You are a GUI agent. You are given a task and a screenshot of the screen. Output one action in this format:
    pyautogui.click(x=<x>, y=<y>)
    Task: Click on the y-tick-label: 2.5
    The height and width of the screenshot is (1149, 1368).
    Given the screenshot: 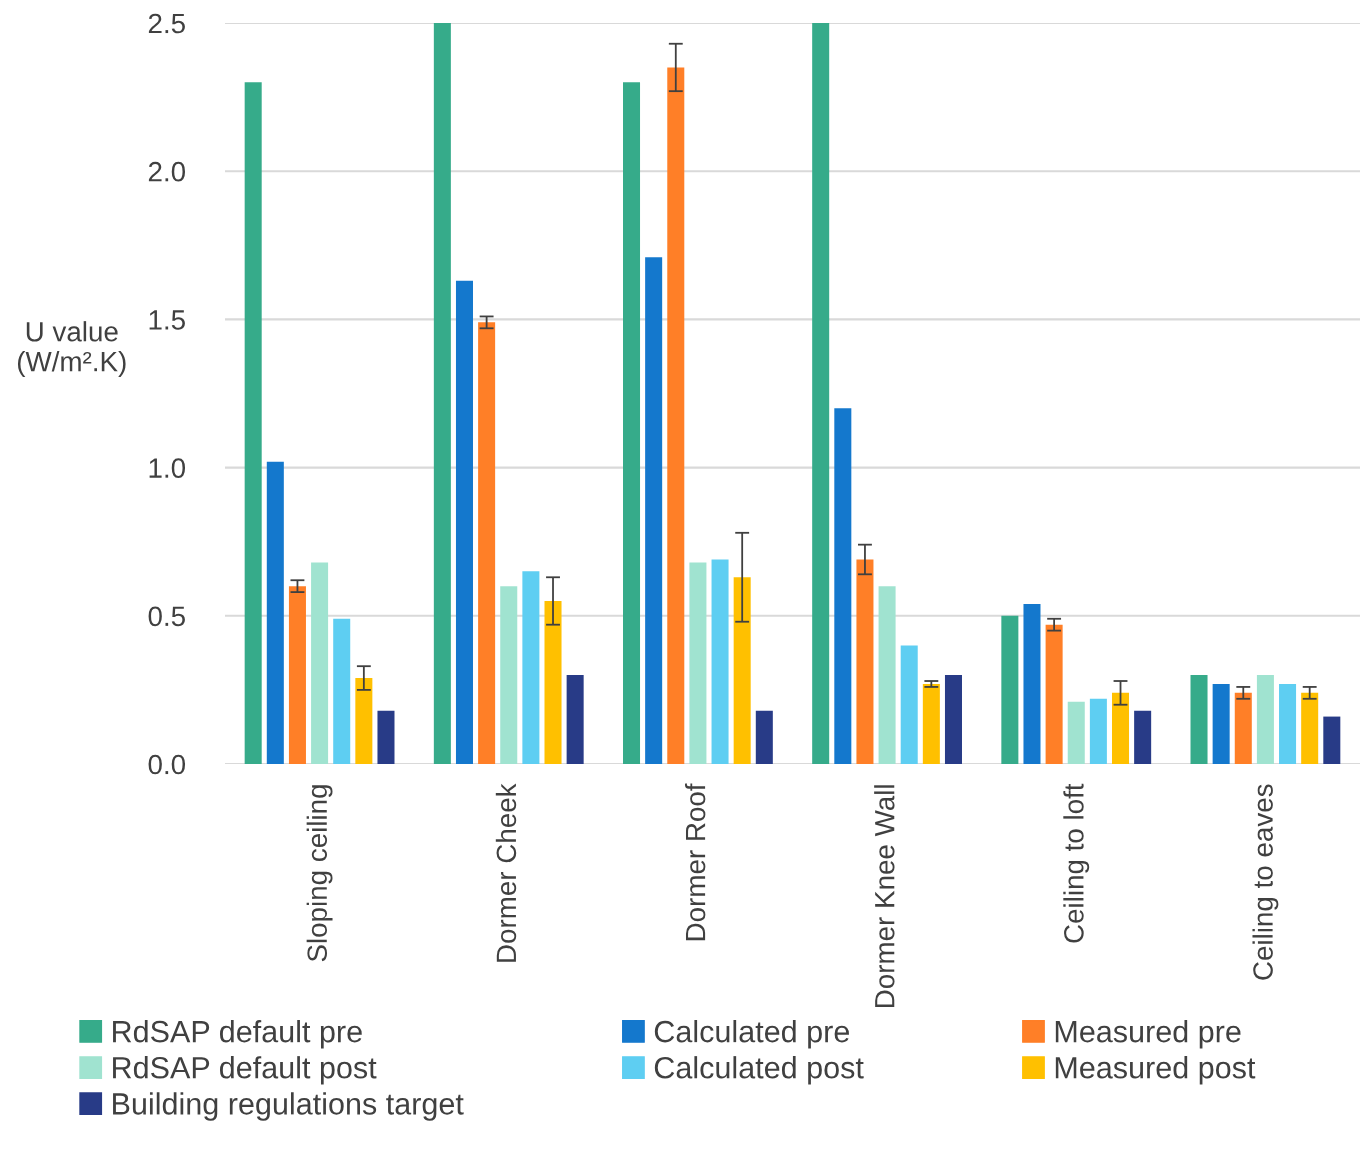 What is the action you would take?
    pyautogui.click(x=166, y=23)
    